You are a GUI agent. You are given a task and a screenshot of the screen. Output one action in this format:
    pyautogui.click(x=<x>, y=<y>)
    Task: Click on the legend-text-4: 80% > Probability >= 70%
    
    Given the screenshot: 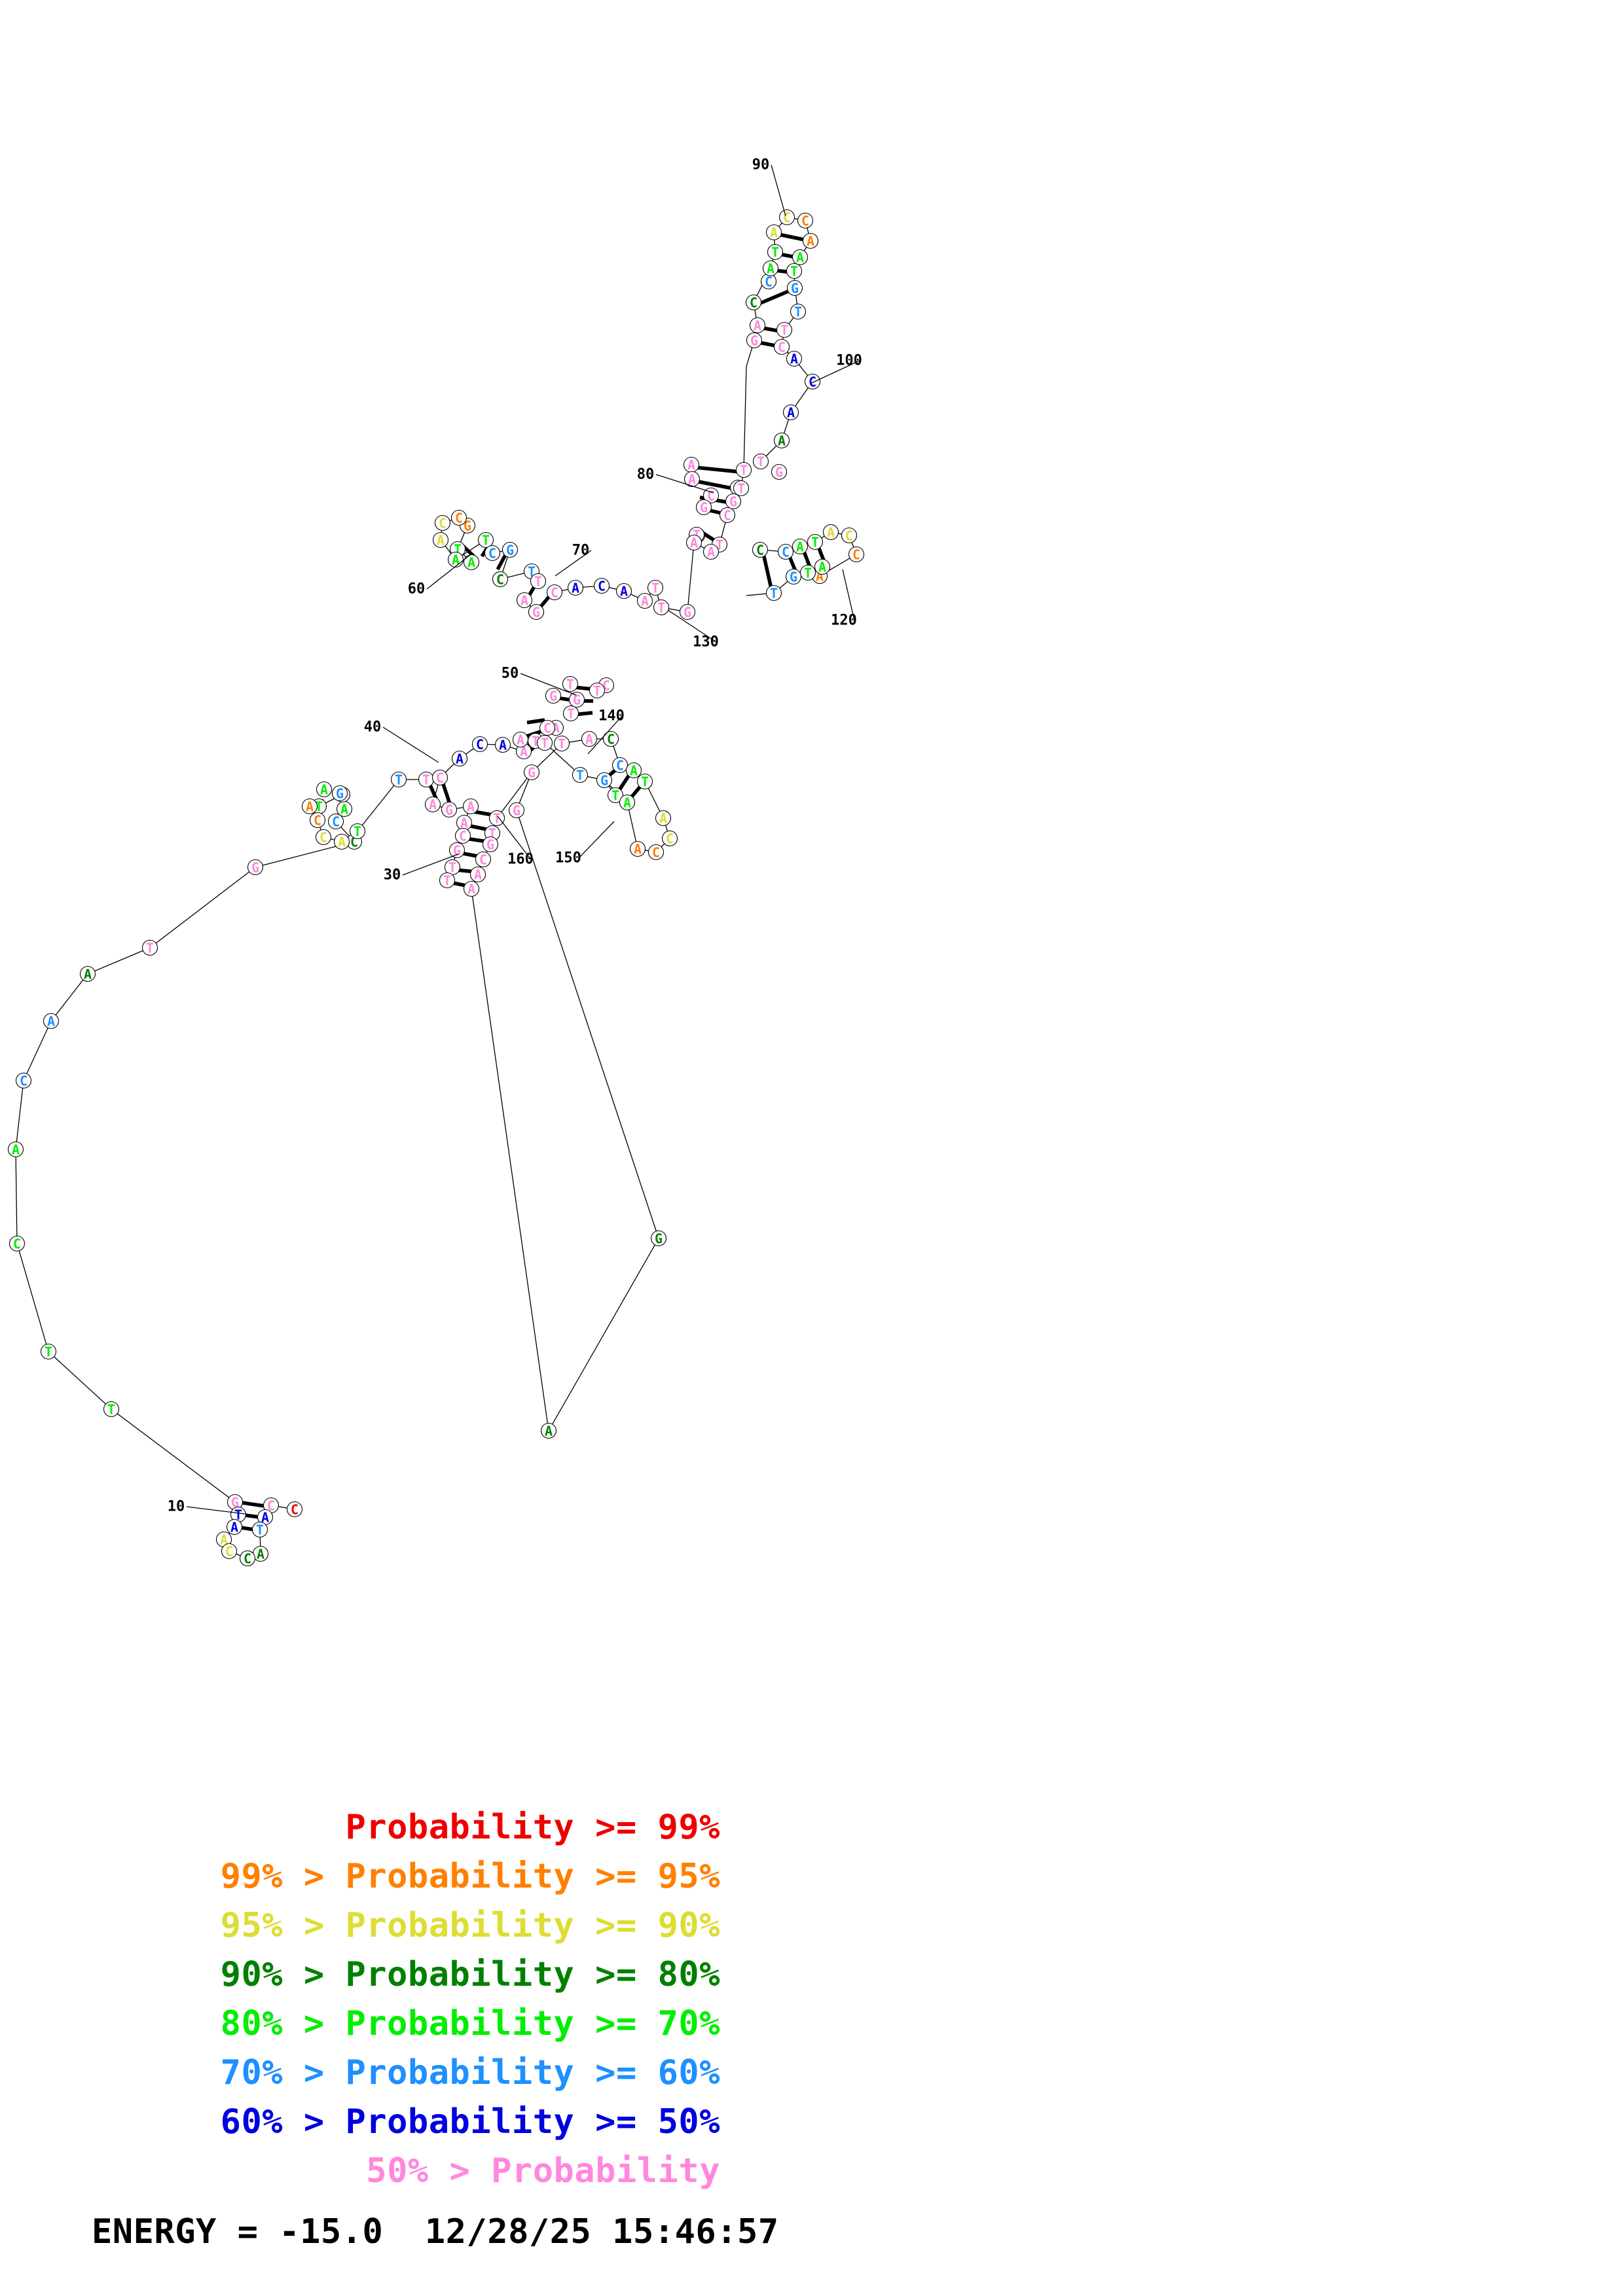 What is the action you would take?
    pyautogui.click(x=470, y=2023)
    